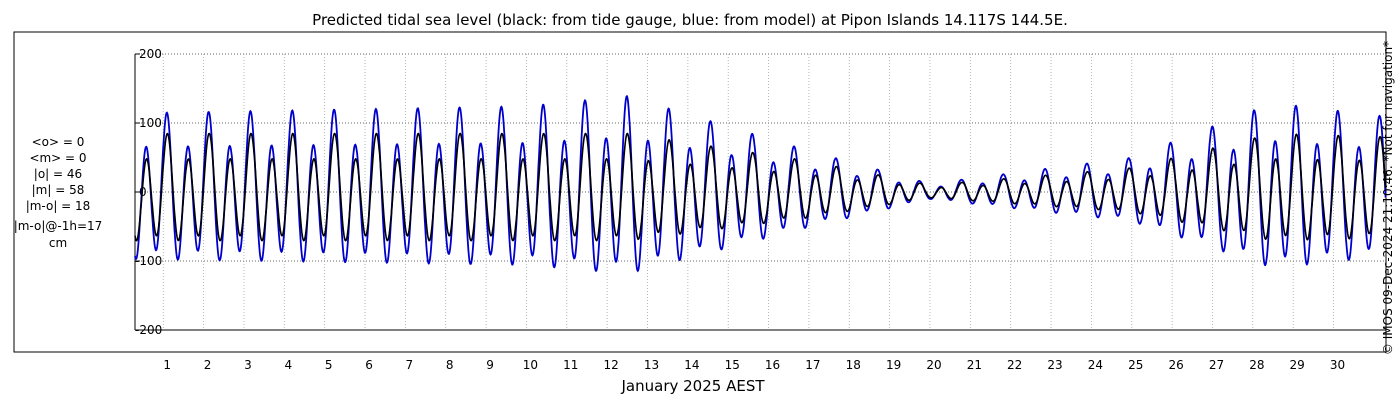 This screenshot has height=400, width=1400. What do you see at coordinates (410, 365) in the screenshot?
I see `x-tick-label: 7` at bounding box center [410, 365].